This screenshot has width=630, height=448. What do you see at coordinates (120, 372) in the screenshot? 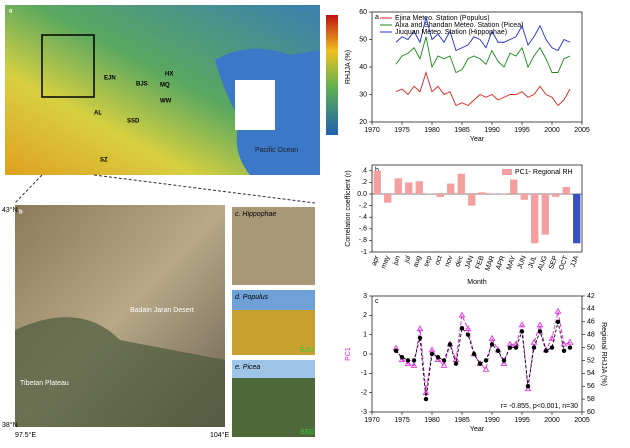
I see `plateau-area` at bounding box center [120, 372].